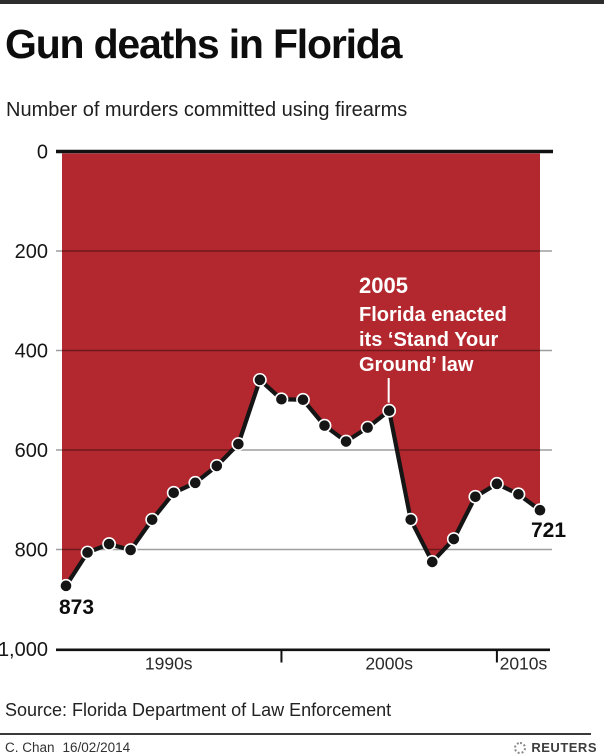 Image resolution: width=604 pixels, height=756 pixels. What do you see at coordinates (195, 482) in the screenshot?
I see `data-point-1996` at bounding box center [195, 482].